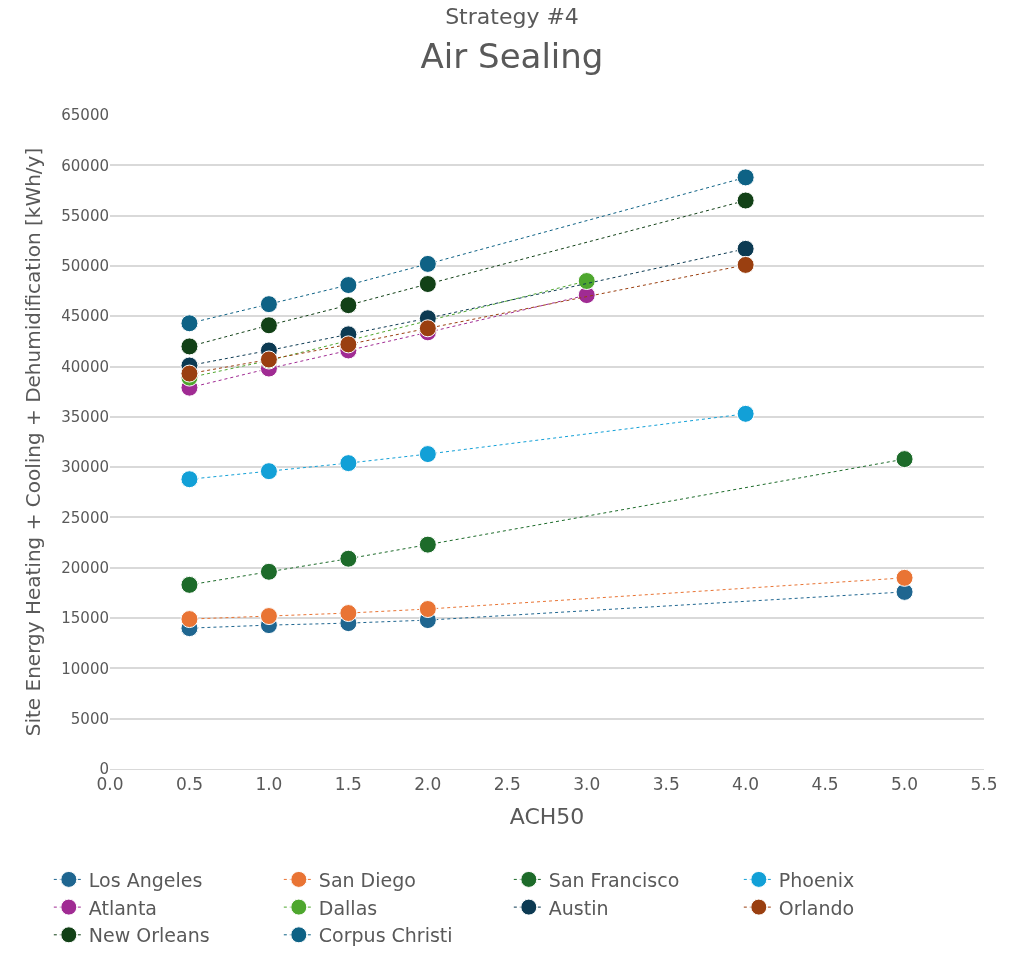 This screenshot has width=1024, height=966. What do you see at coordinates (578, 907) in the screenshot?
I see `legend-label: Austin` at bounding box center [578, 907].